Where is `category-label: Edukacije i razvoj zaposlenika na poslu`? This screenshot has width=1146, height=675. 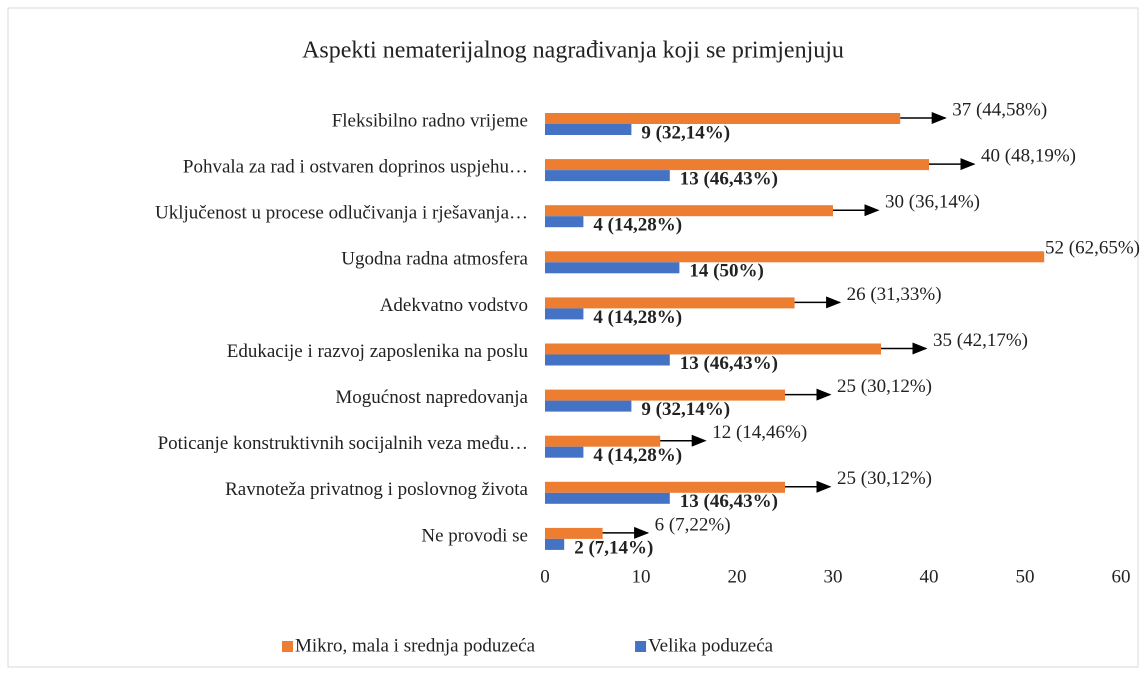
category-label: Edukacije i razvoj zaposlenika na poslu is located at coordinates (378, 351).